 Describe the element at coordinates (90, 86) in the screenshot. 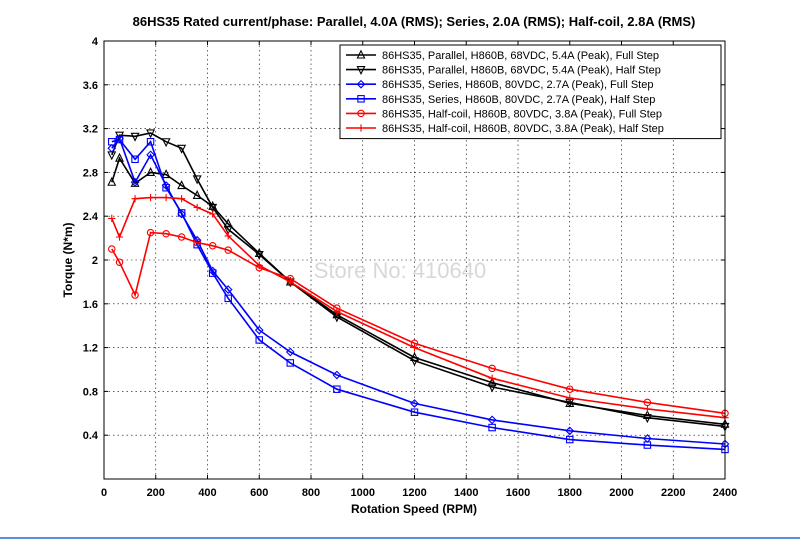

I see `y-tick-label: 3.6` at that location.